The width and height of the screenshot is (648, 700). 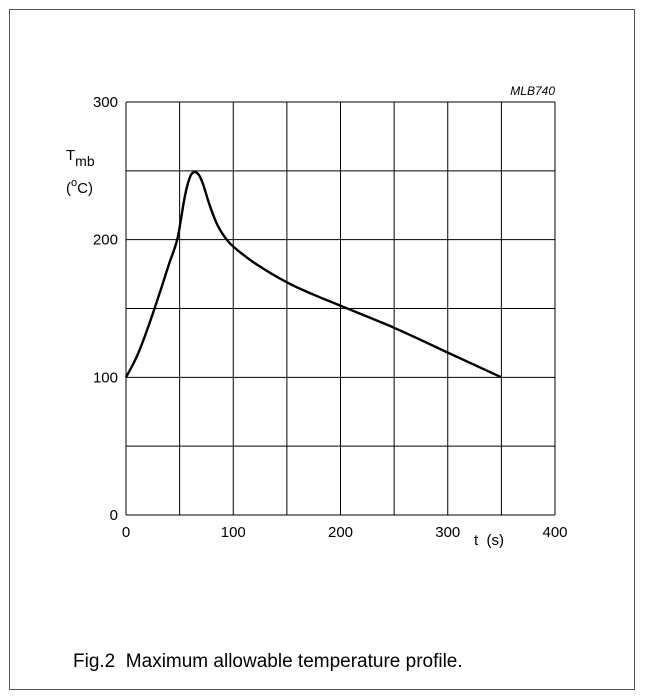 I want to click on y-tick-label: 300, so click(x=105, y=102).